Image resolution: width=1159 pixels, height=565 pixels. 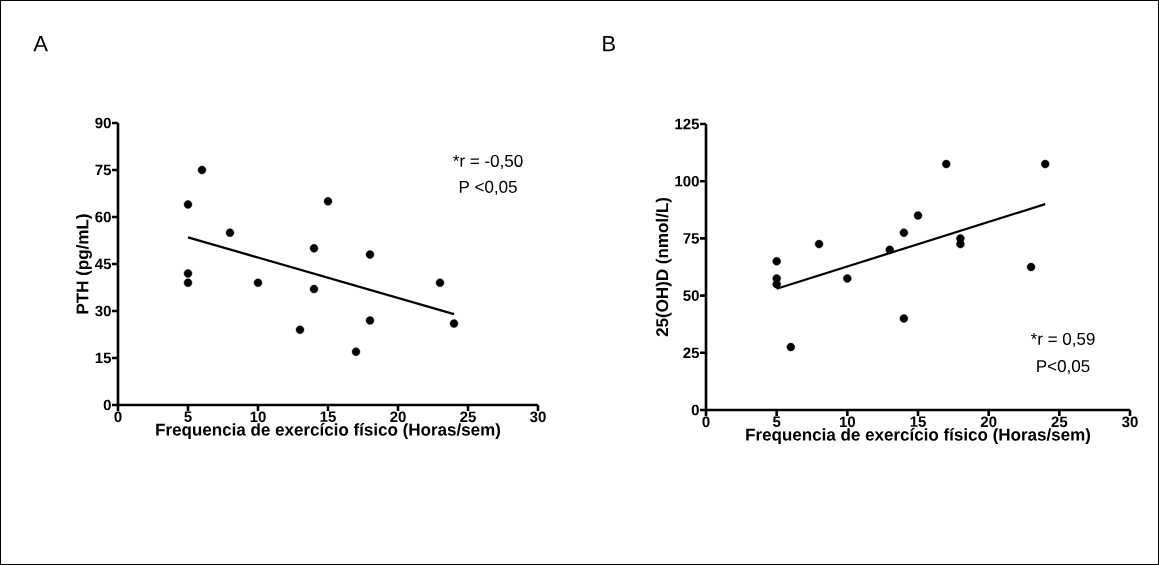 I want to click on annotation: P<0,05, so click(x=1063, y=367).